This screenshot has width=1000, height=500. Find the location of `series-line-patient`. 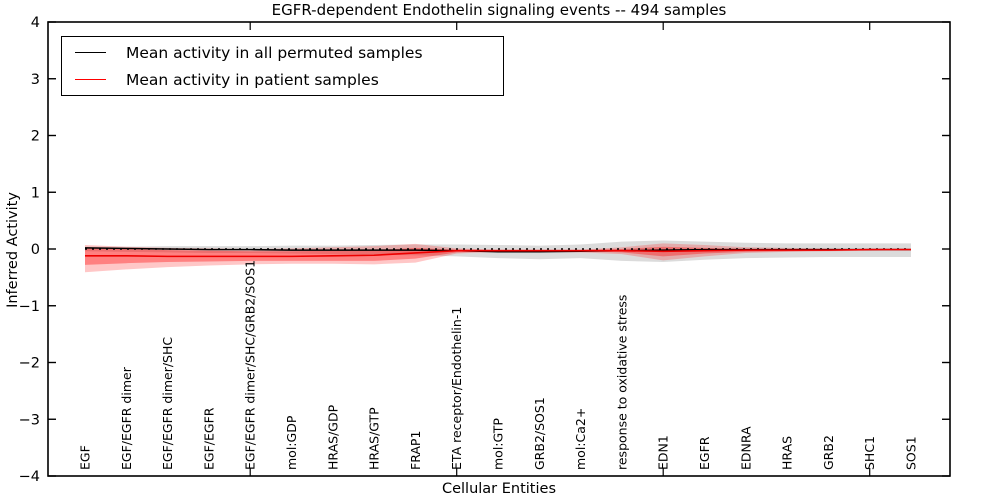

series-line-patient is located at coordinates (498, 253).